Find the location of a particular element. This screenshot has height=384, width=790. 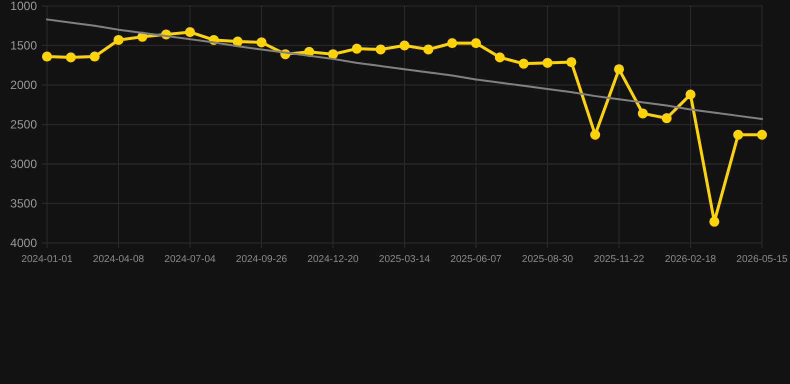

x-tick-label: 2025-03-14 is located at coordinates (404, 259).